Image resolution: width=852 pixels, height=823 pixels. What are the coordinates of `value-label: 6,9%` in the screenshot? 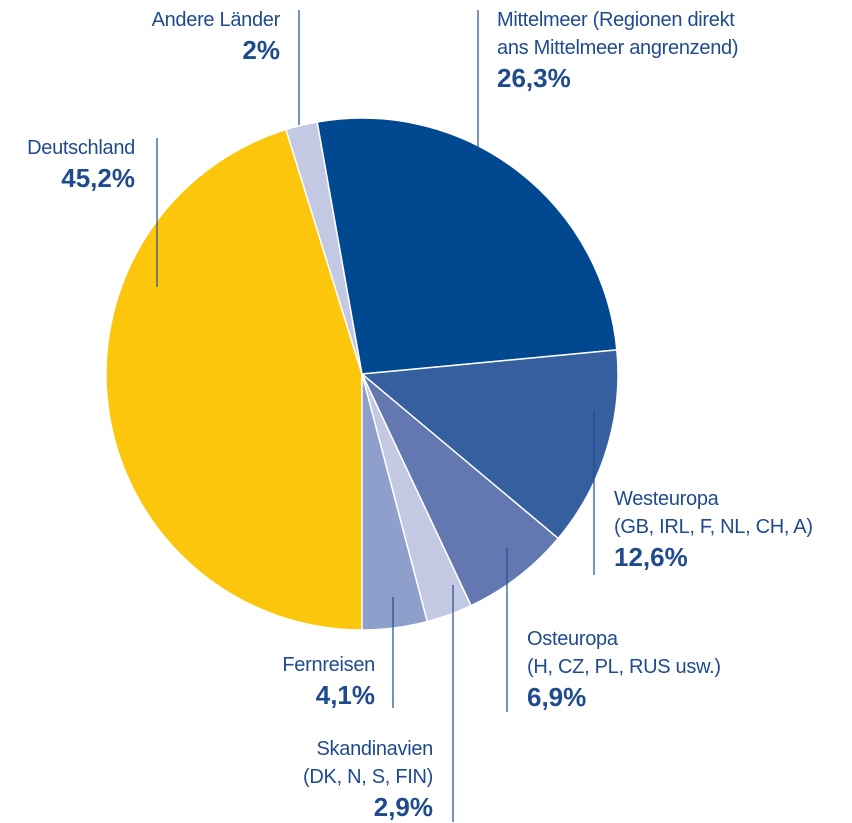 It's located at (557, 697).